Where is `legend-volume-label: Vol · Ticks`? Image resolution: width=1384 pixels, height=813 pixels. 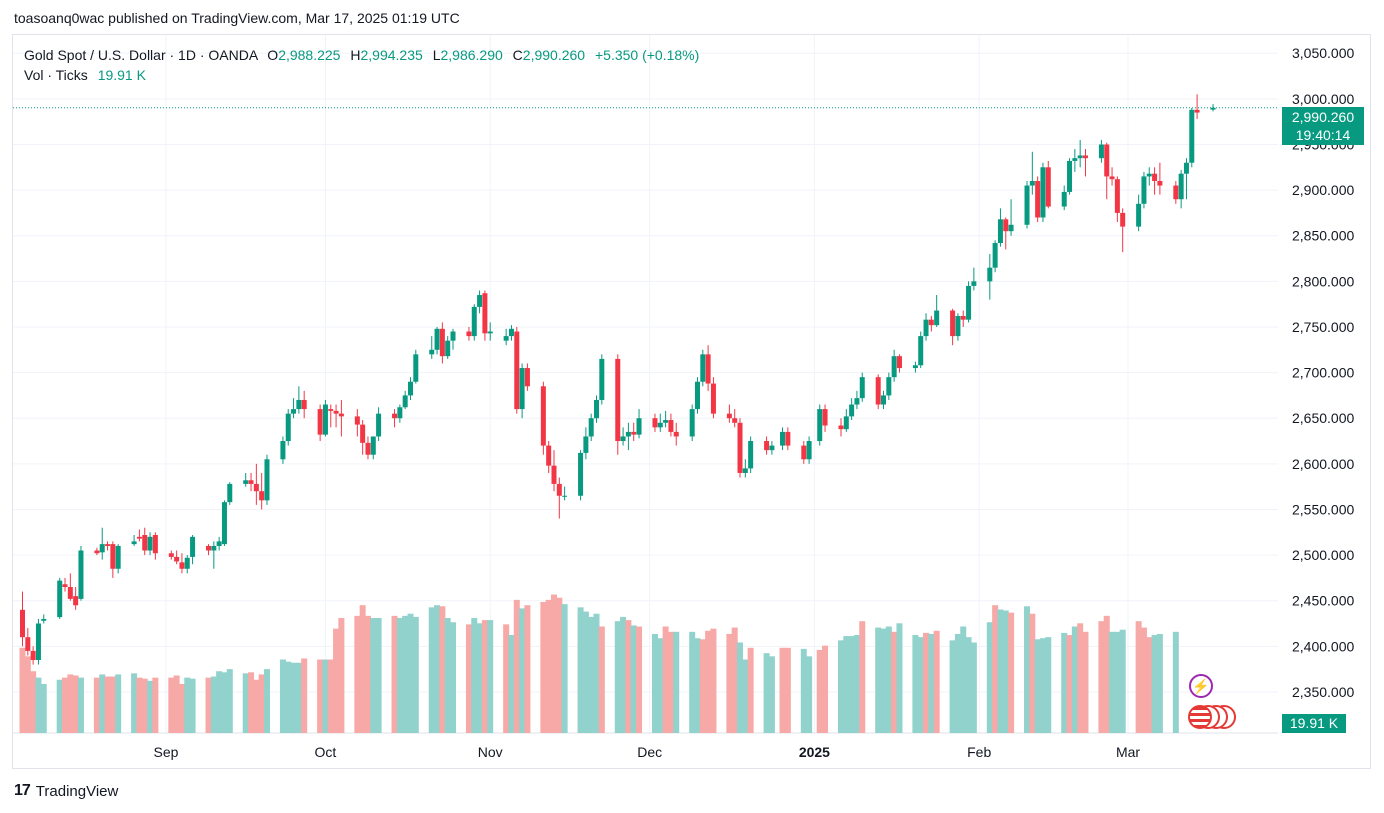
legend-volume-label: Vol · Ticks is located at coordinates (56, 75).